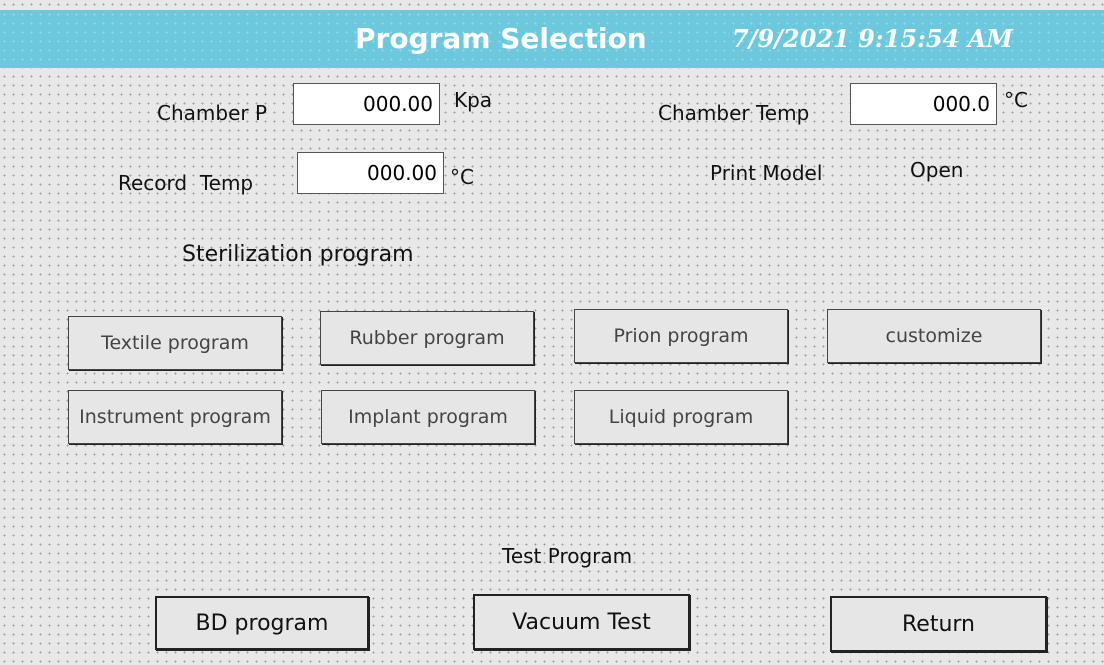  Describe the element at coordinates (681, 336) in the screenshot. I see `program-button: Prion program` at that location.